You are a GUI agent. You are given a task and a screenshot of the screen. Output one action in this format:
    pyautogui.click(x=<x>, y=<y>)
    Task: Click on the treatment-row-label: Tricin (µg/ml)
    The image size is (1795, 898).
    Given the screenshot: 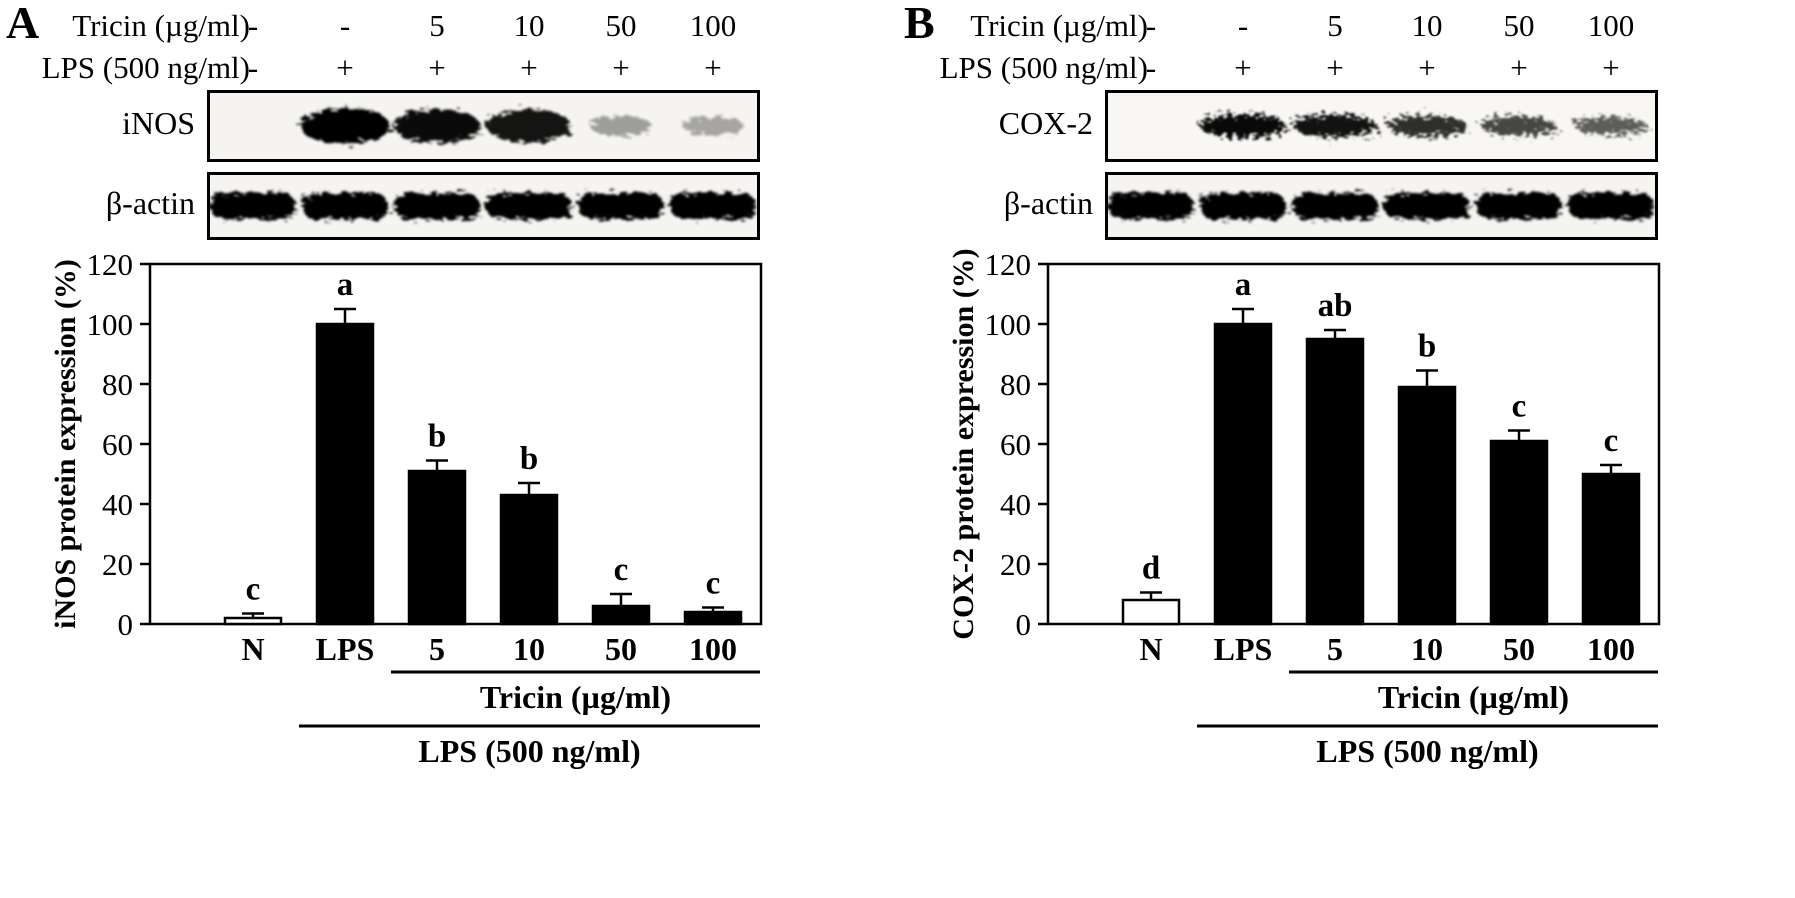 What is the action you would take?
    pyautogui.click(x=161, y=25)
    